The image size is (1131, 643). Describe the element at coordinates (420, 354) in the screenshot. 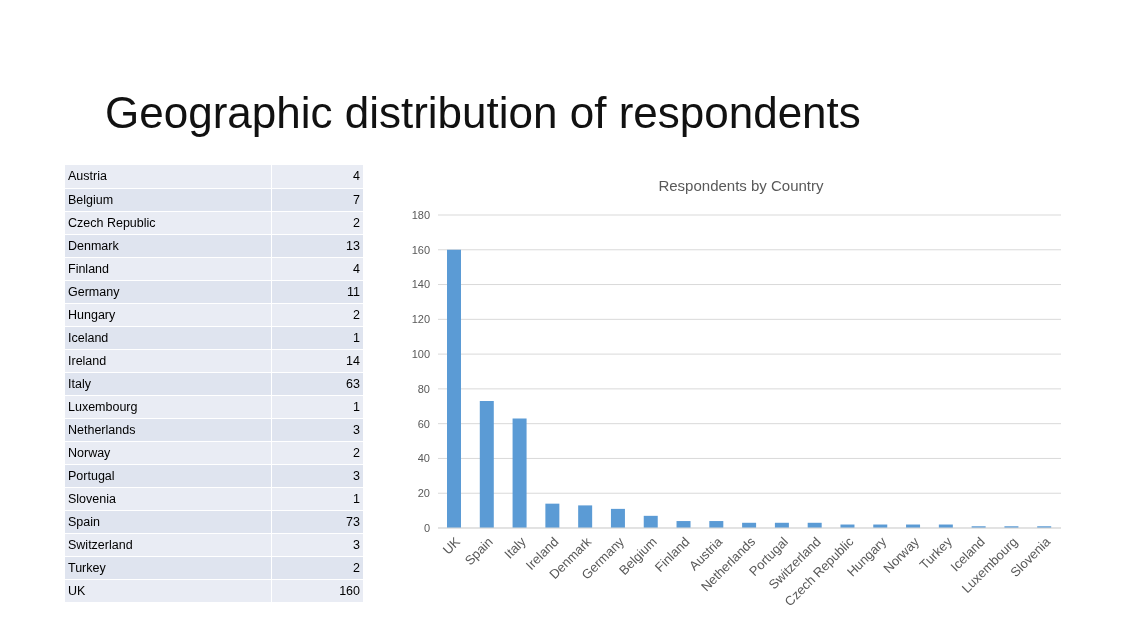

I see `y-tick-label: 100` at that location.